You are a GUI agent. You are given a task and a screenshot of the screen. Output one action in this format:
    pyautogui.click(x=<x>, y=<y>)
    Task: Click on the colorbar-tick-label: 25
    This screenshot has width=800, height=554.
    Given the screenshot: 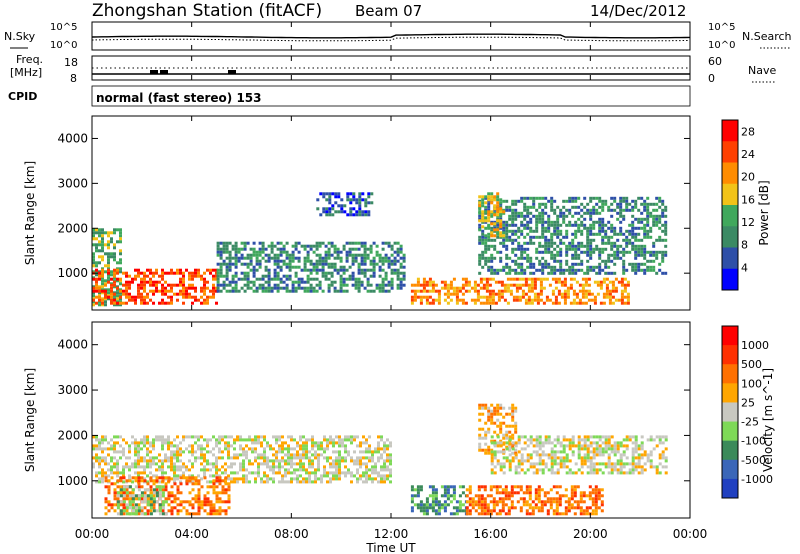 What is the action you would take?
    pyautogui.click(x=748, y=402)
    